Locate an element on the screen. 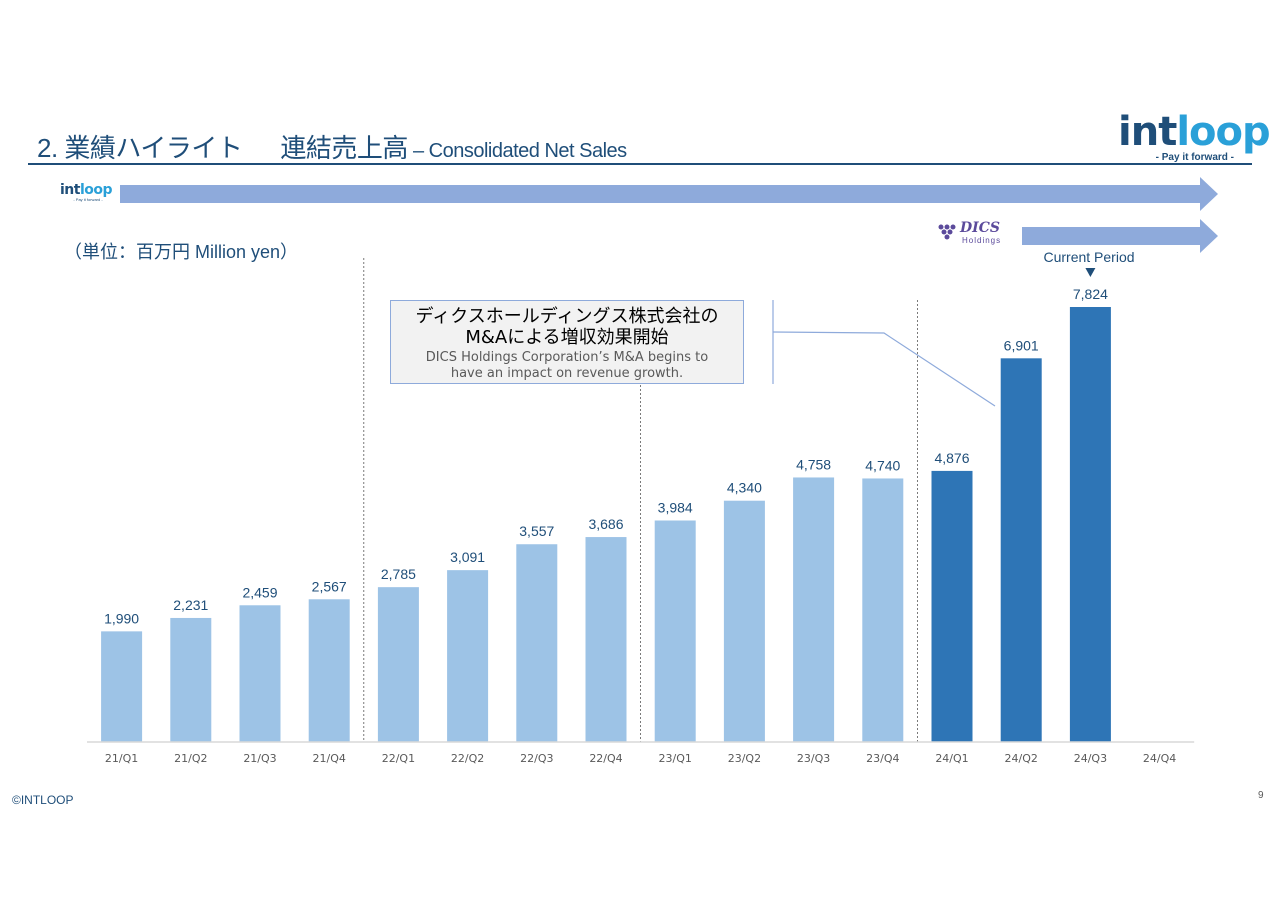 This screenshot has height=905, width=1280. current-period-marker is located at coordinates (1090, 272).